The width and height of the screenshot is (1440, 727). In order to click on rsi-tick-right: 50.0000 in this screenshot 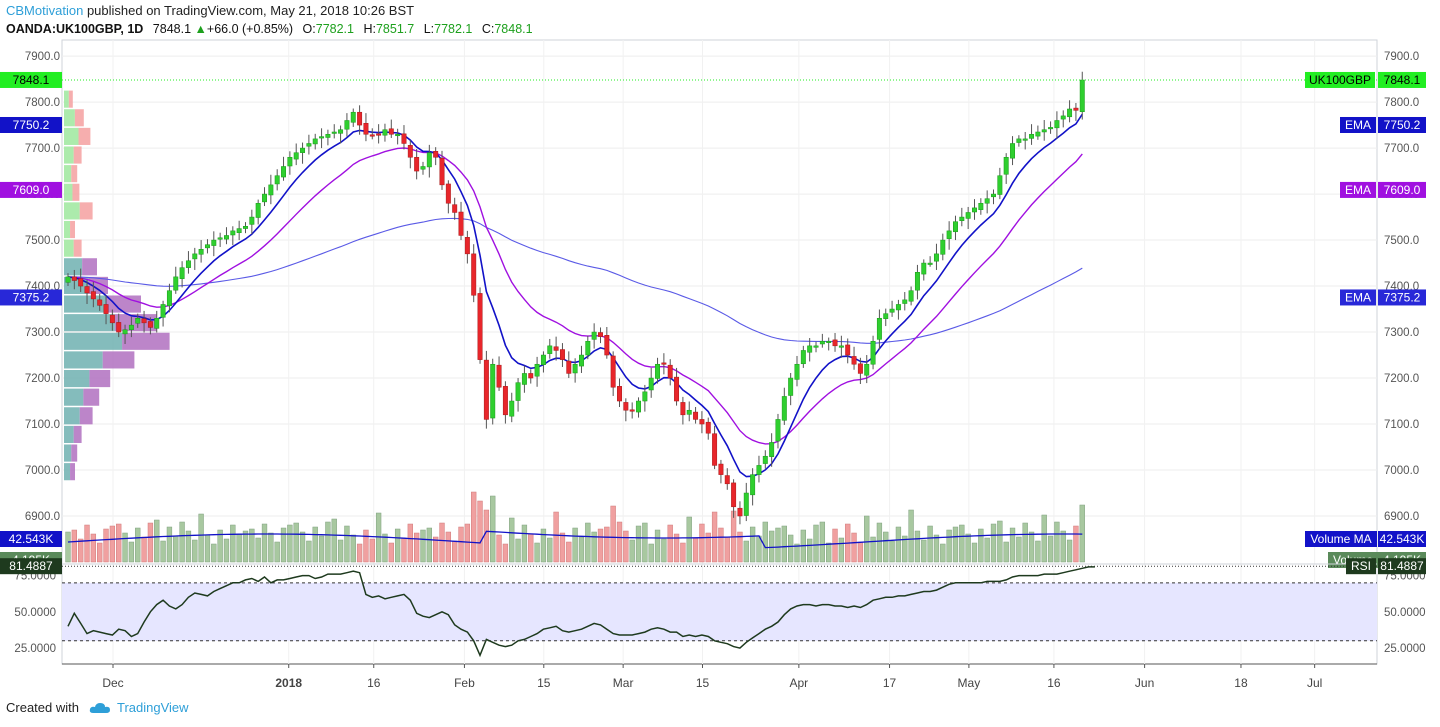, I will do `click(1405, 613)`.